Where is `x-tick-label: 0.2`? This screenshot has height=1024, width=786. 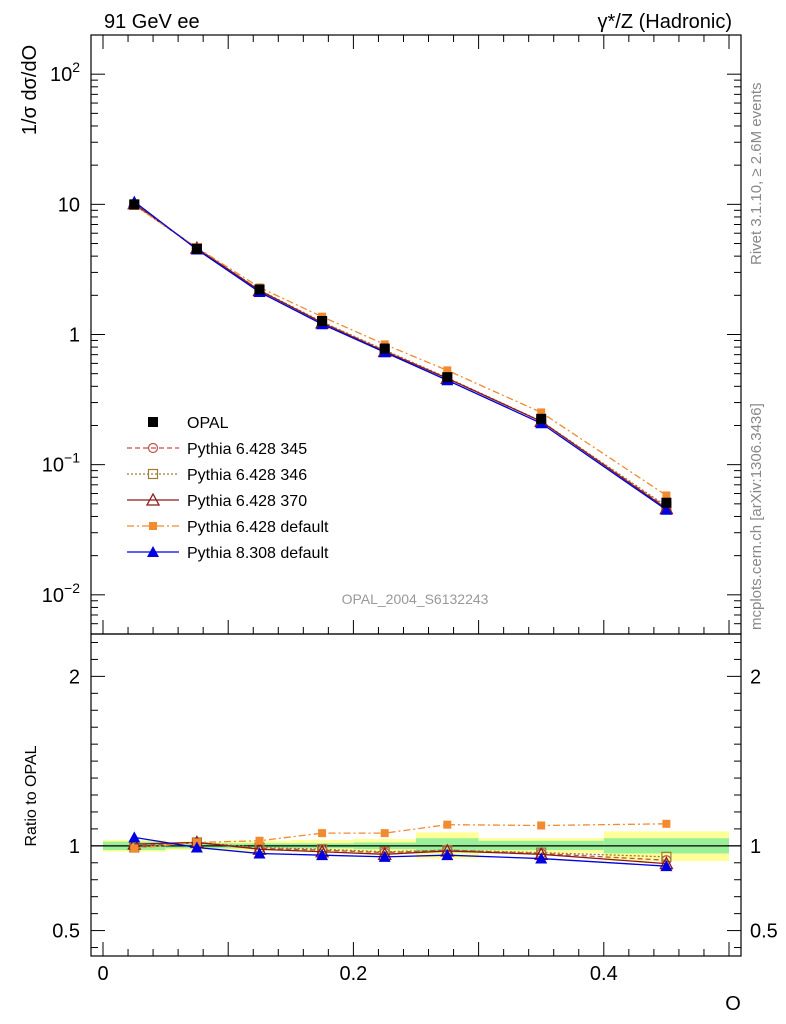 x-tick-label: 0.2 is located at coordinates (353, 974).